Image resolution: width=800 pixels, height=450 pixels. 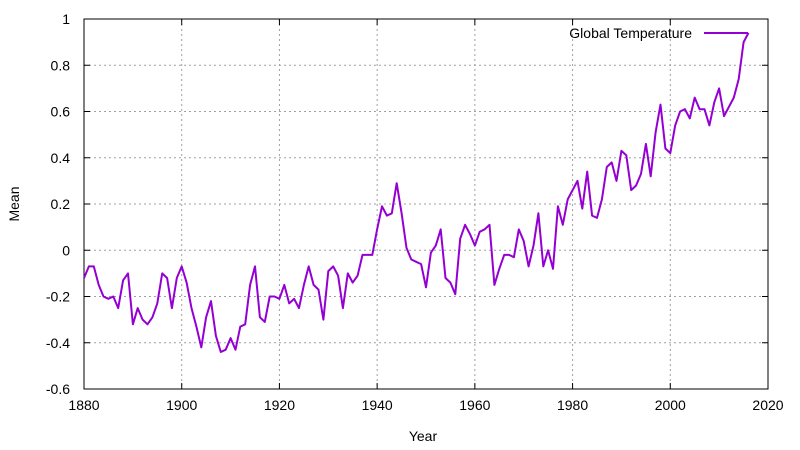 I want to click on legend: Global Temperature, so click(x=658, y=33).